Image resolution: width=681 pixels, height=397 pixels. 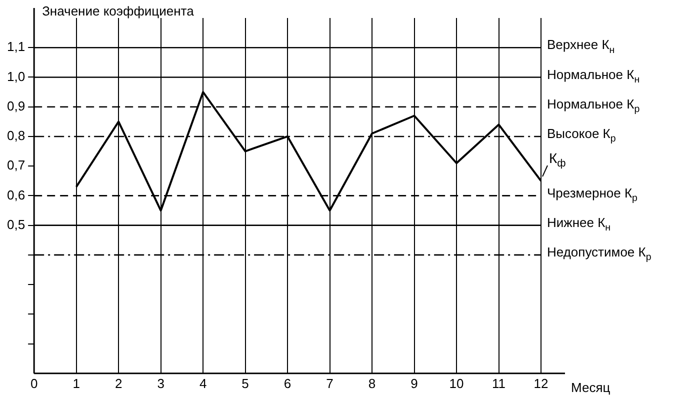 What do you see at coordinates (372, 383) in the screenshot?
I see `x-tick-label: 8` at bounding box center [372, 383].